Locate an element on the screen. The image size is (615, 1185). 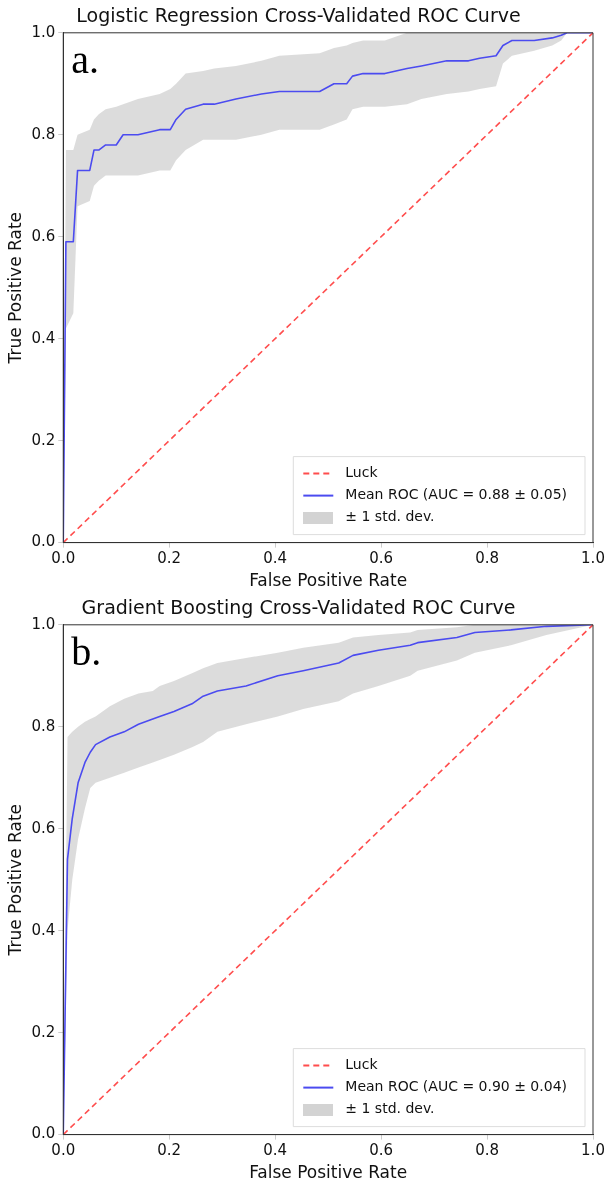
legend-label: Mean ROC (AUC = 0.90 ± 0.04) is located at coordinates (456, 1086).